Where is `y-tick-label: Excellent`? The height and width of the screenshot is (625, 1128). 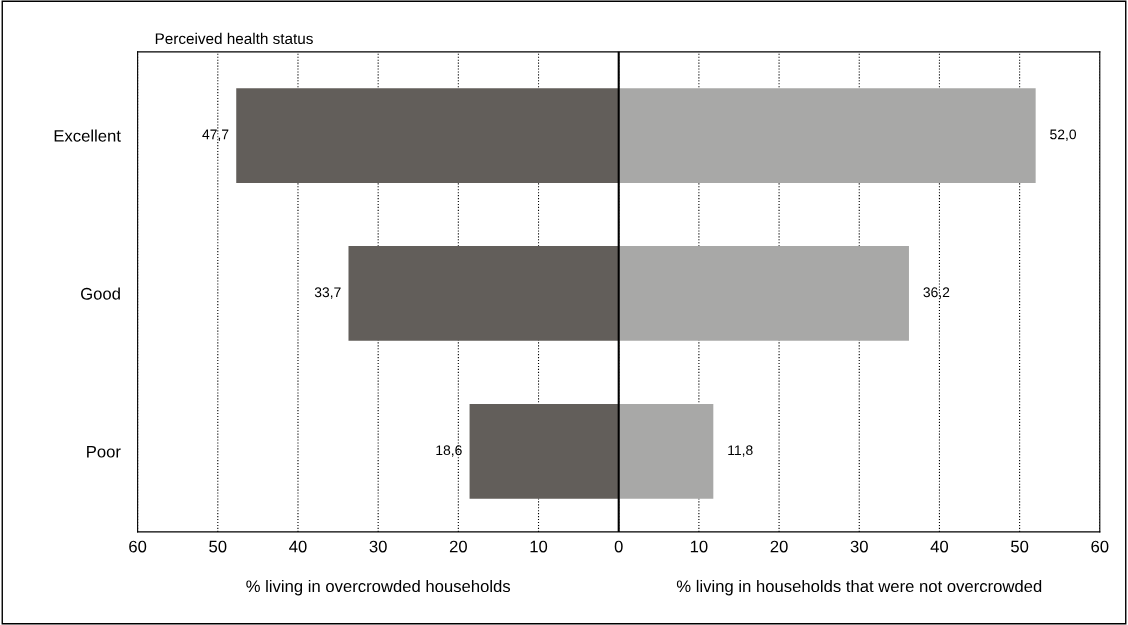
y-tick-label: Excellent is located at coordinates (87, 135).